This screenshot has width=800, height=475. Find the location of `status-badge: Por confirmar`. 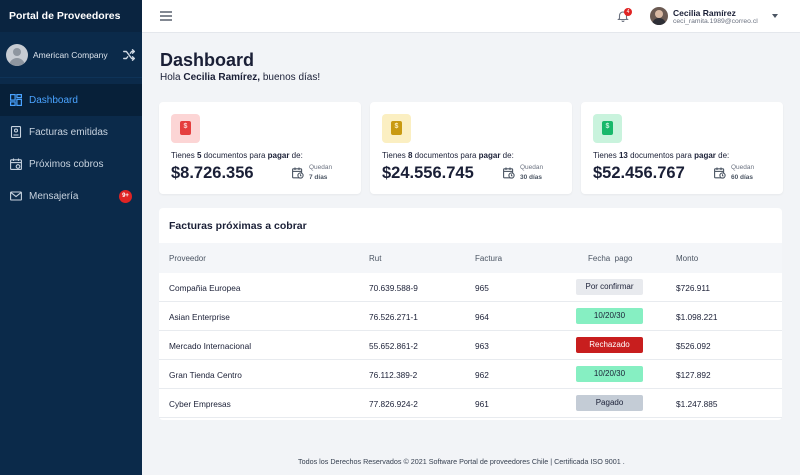

status-badge: Por confirmar is located at coordinates (609, 287).